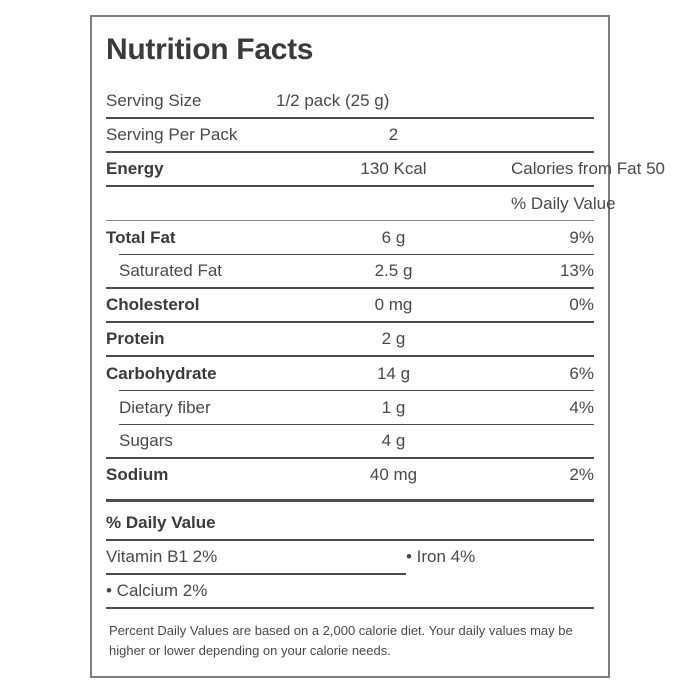  I want to click on row-calories-from-fat: Calories from Fat 50, so click(588, 168).